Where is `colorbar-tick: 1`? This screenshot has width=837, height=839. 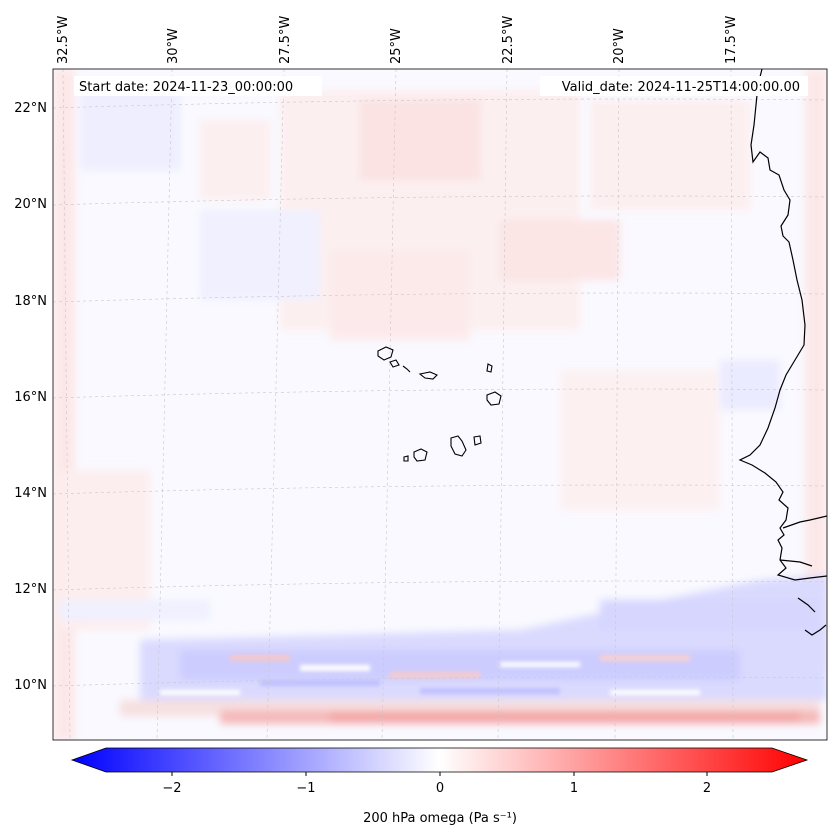 colorbar-tick: 1 is located at coordinates (574, 788).